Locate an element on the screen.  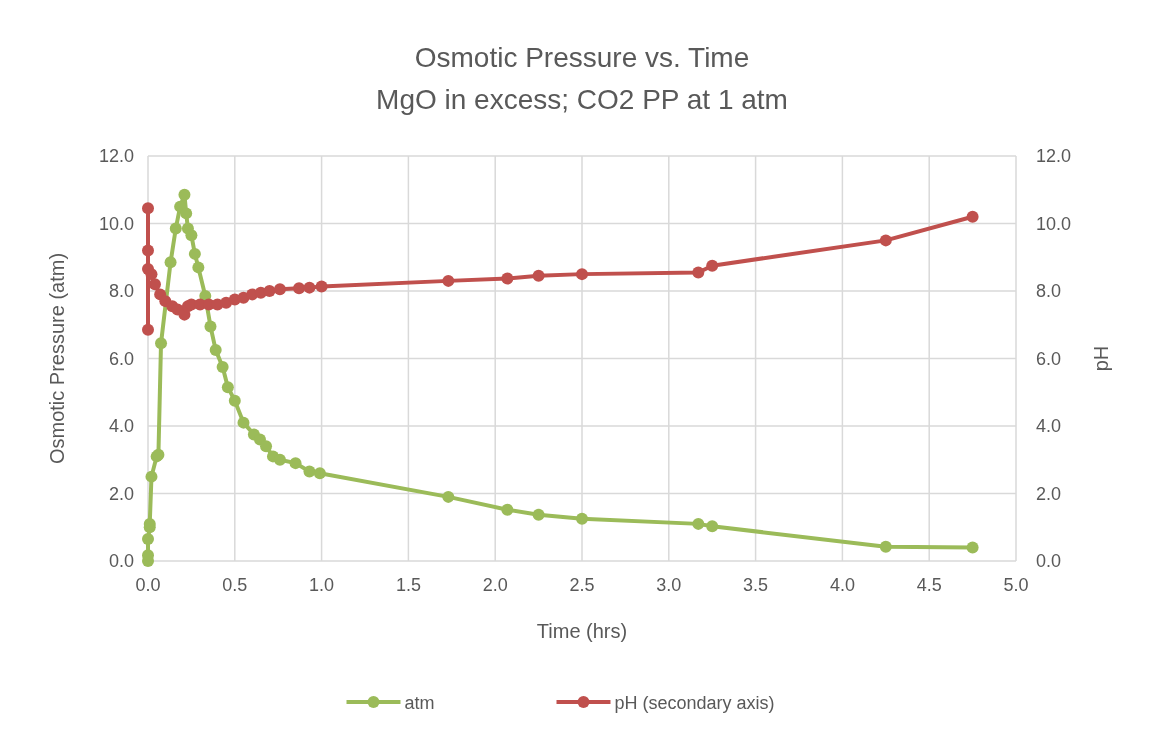
x-tick-label: 4.0 is located at coordinates (842, 585).